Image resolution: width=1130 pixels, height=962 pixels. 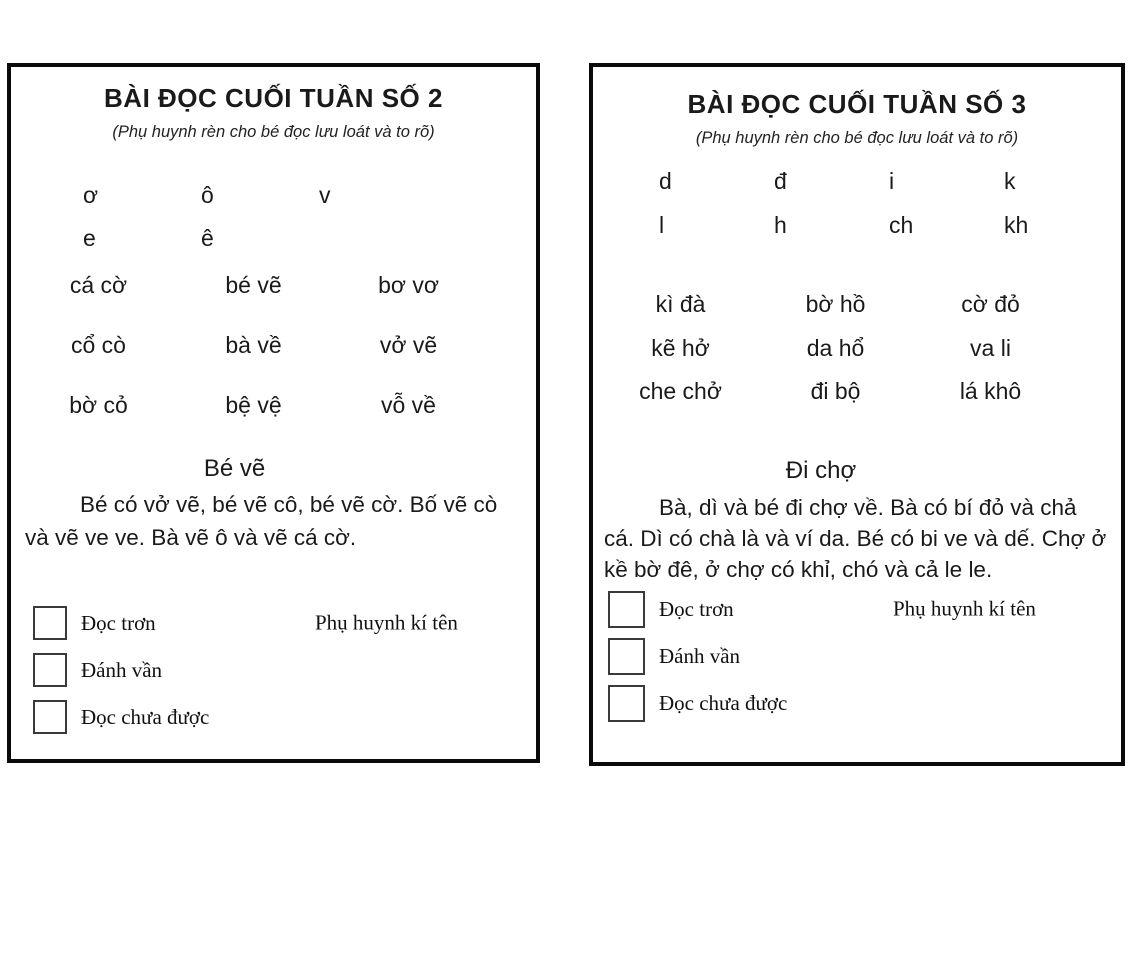 What do you see at coordinates (98, 405) in the screenshot?
I see `word: bờ cỏ` at bounding box center [98, 405].